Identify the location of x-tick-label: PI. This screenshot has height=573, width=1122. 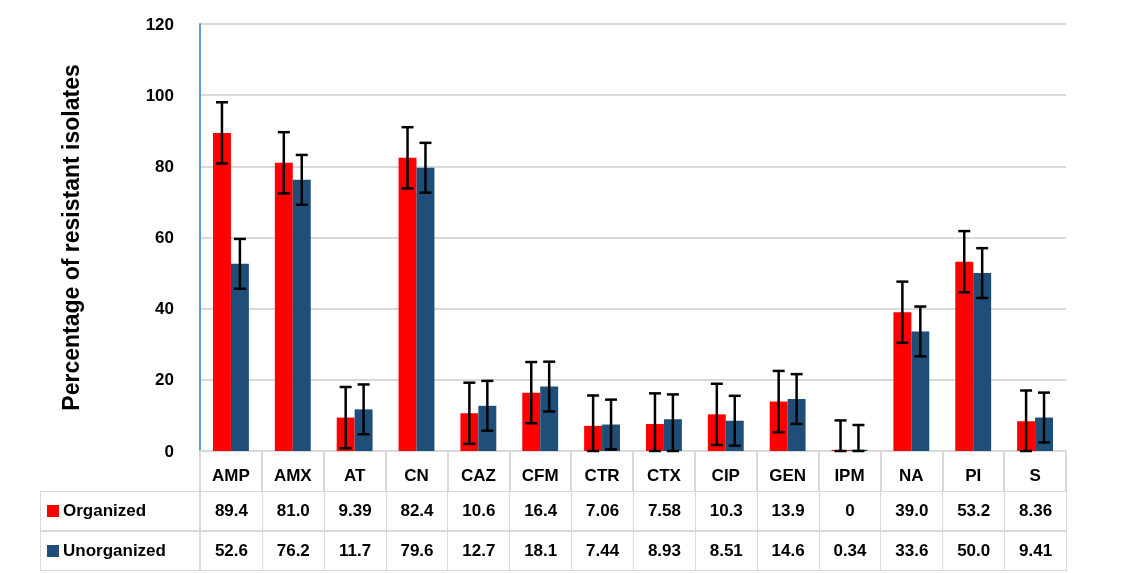
(973, 475).